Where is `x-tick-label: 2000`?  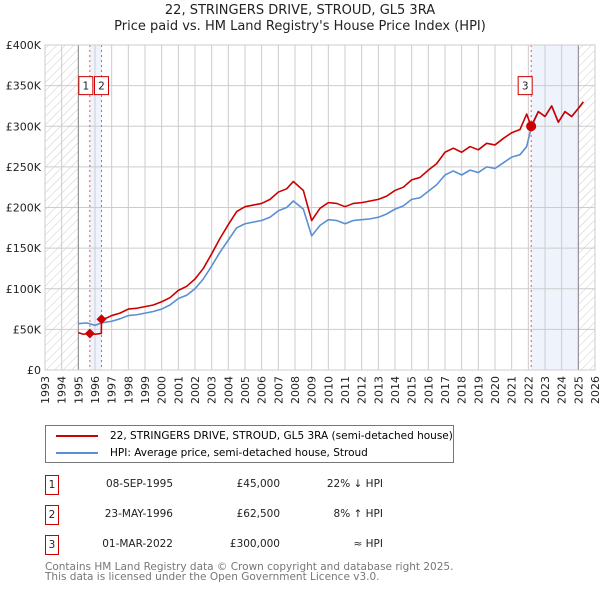
x-tick-label: 2000 is located at coordinates (162, 390).